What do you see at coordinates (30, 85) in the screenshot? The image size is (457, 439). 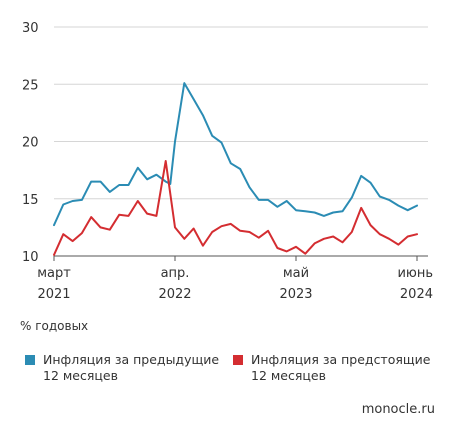 I see `y-tick-label: 25` at bounding box center [30, 85].